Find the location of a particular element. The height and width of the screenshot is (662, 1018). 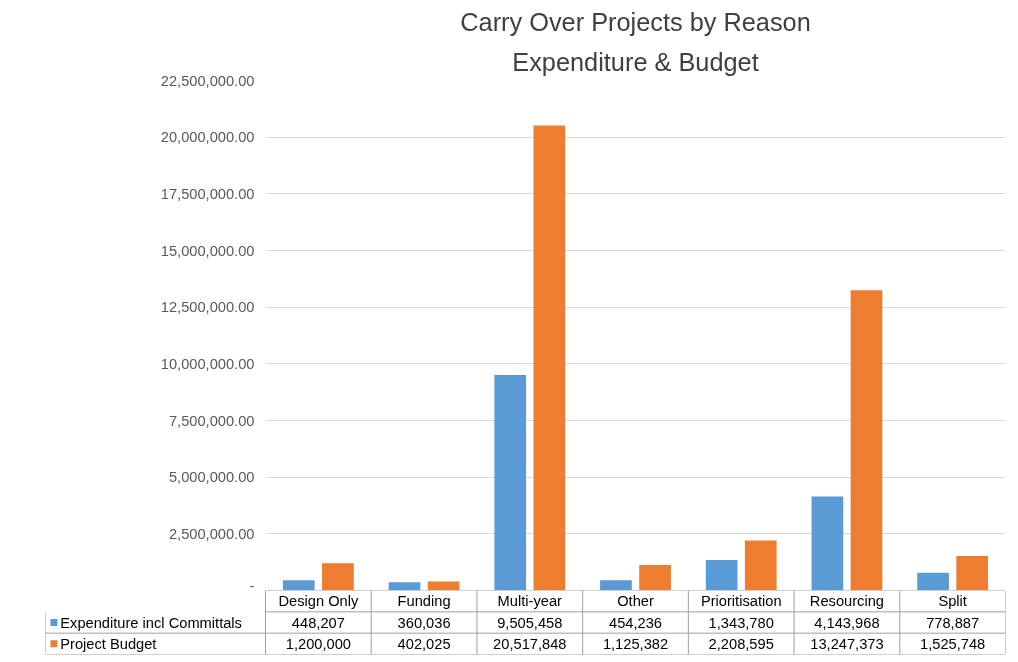

data-label: 20,517,848 is located at coordinates (530, 643).